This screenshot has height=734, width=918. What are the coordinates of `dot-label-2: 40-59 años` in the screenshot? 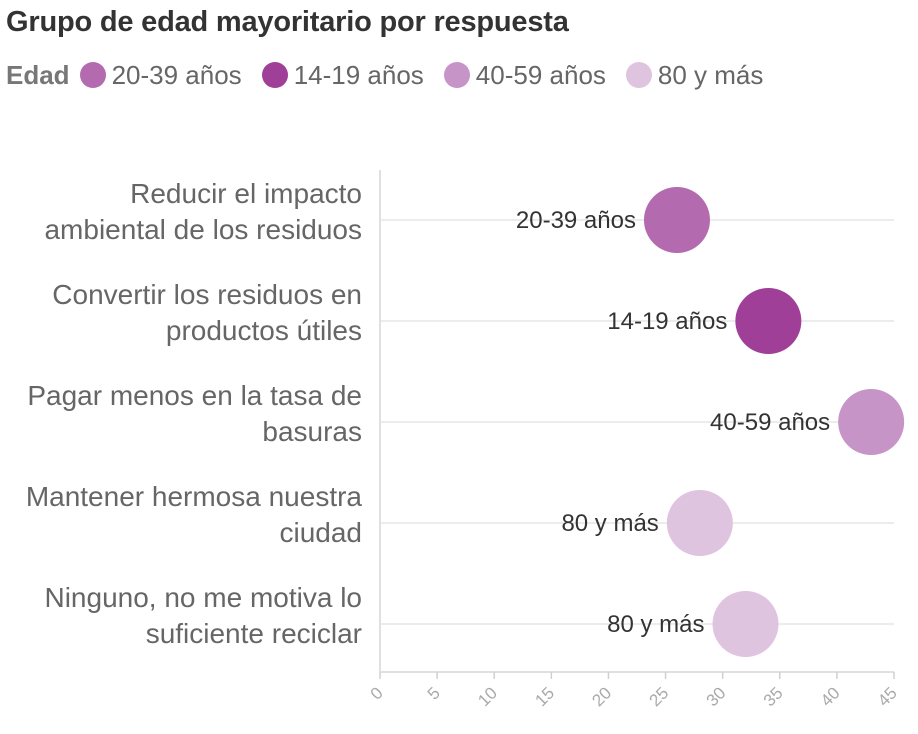 It's located at (770, 422).